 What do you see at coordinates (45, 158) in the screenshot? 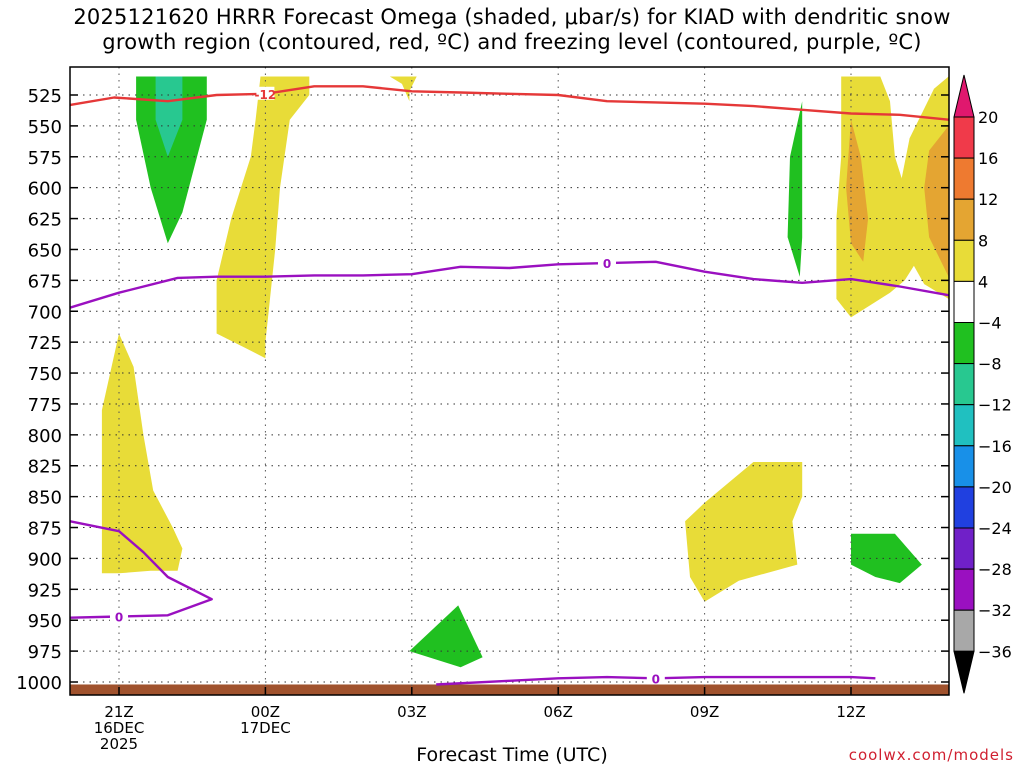
I see `y-tick-label: 575` at bounding box center [45, 158].